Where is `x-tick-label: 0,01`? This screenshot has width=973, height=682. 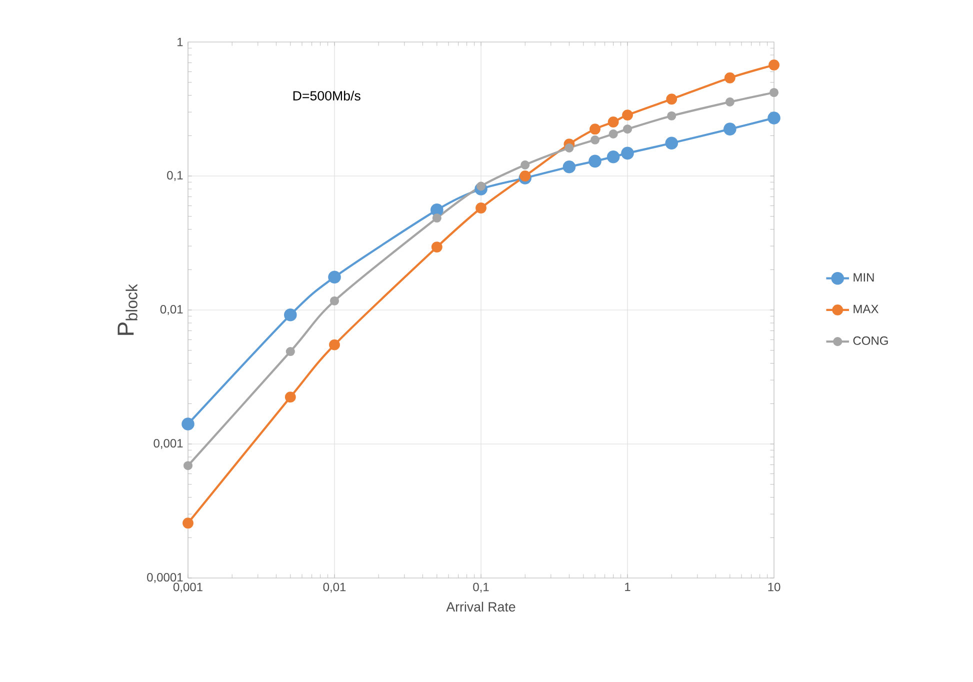 x-tick-label: 0,01 is located at coordinates (334, 587).